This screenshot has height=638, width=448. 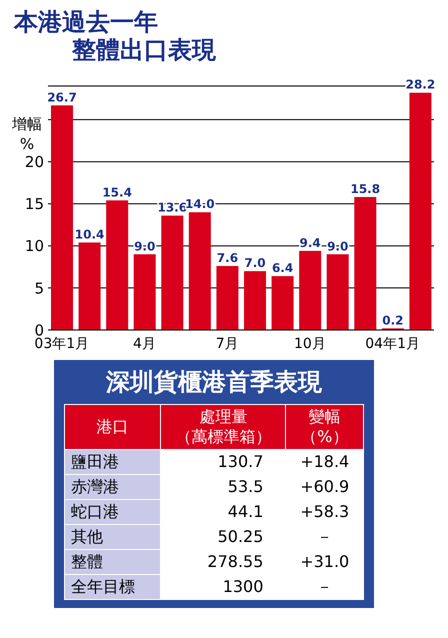 I want to click on data-label: 7.6, so click(x=227, y=258).